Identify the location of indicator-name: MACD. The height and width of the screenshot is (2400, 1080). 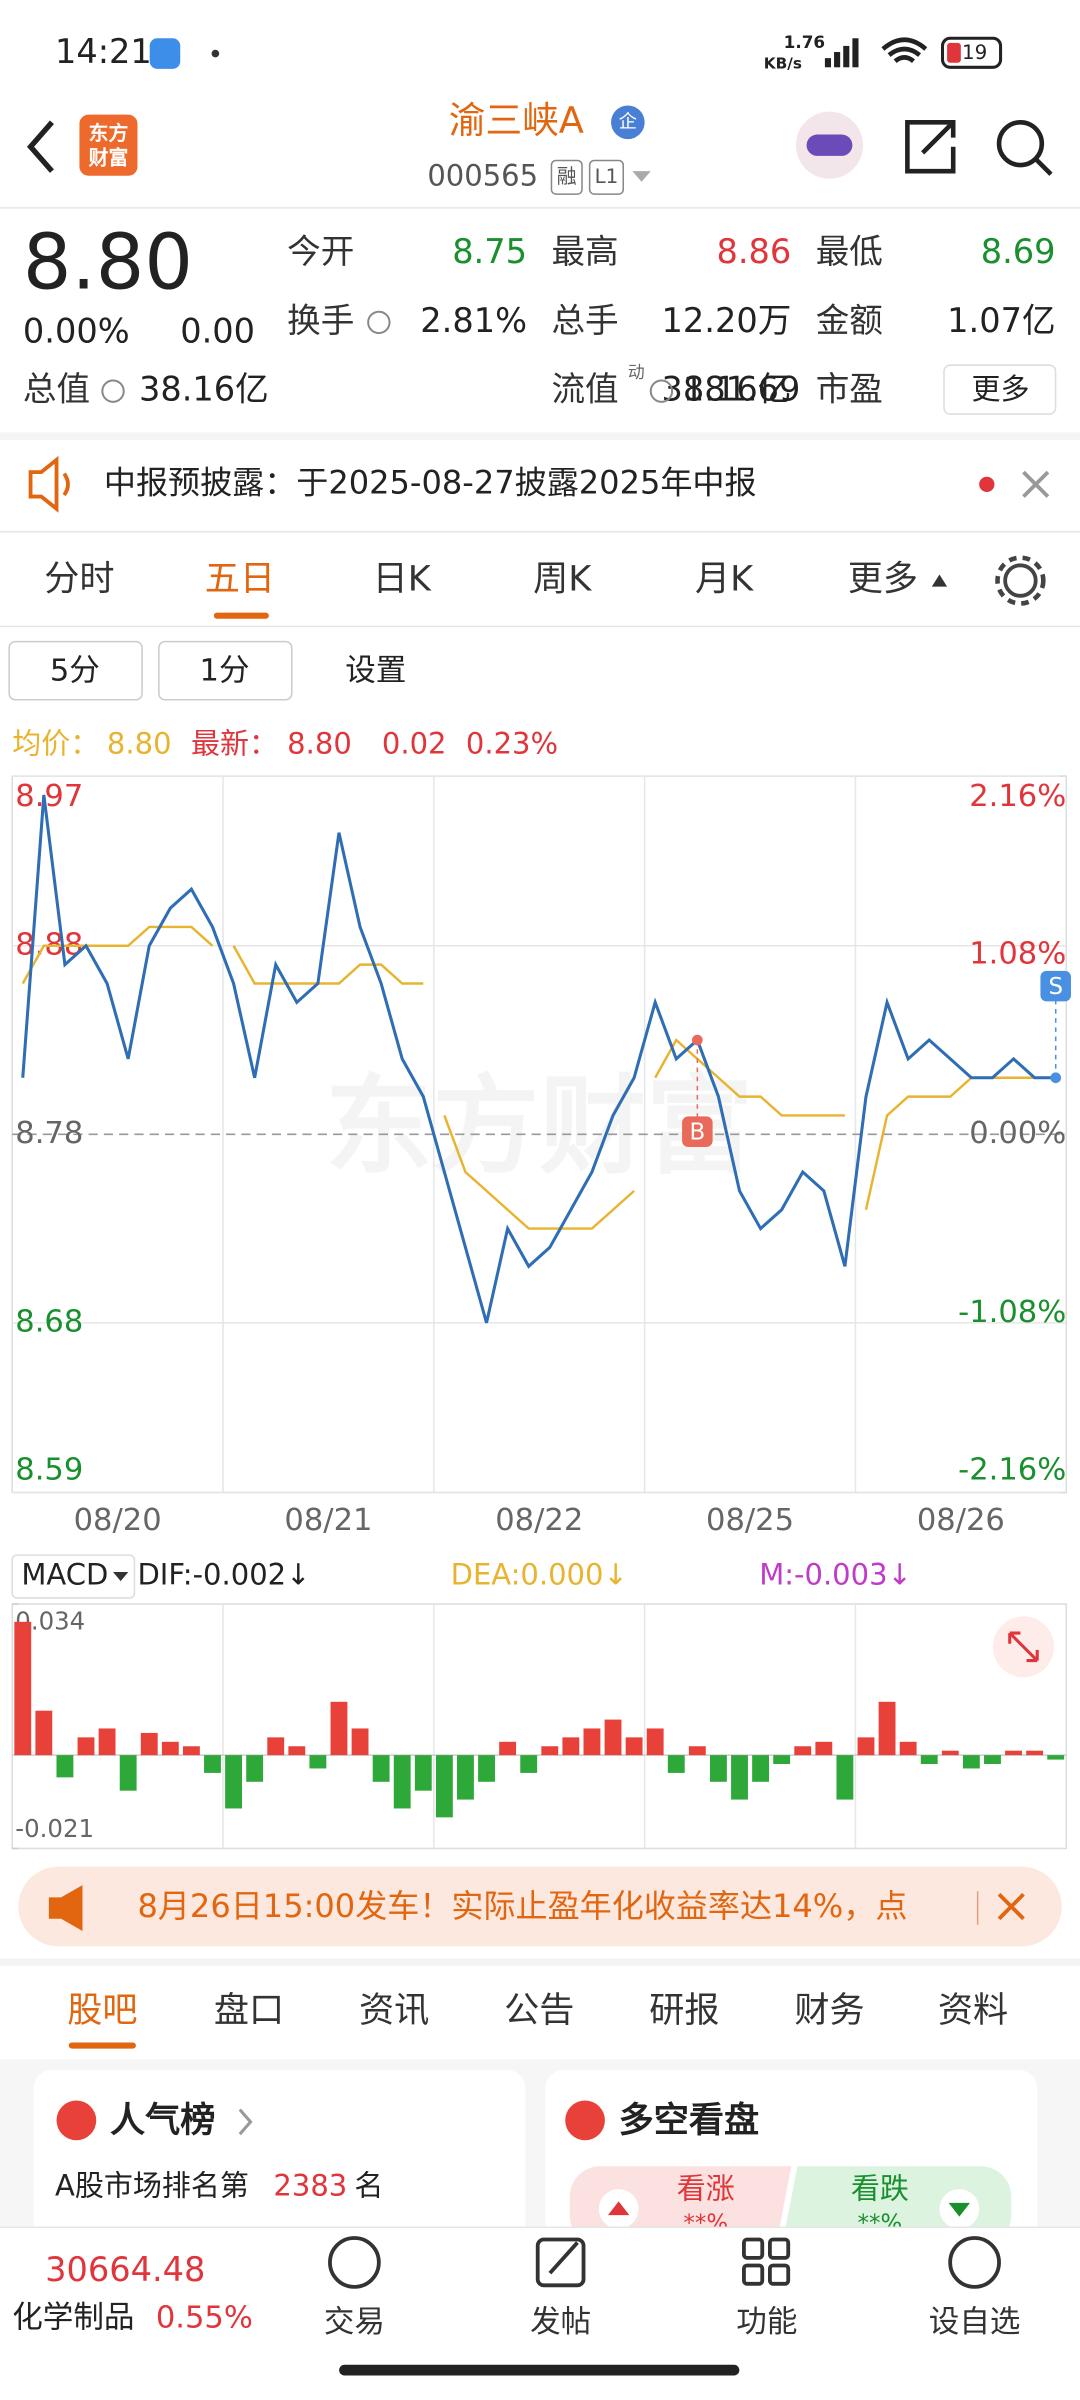
(64, 1575).